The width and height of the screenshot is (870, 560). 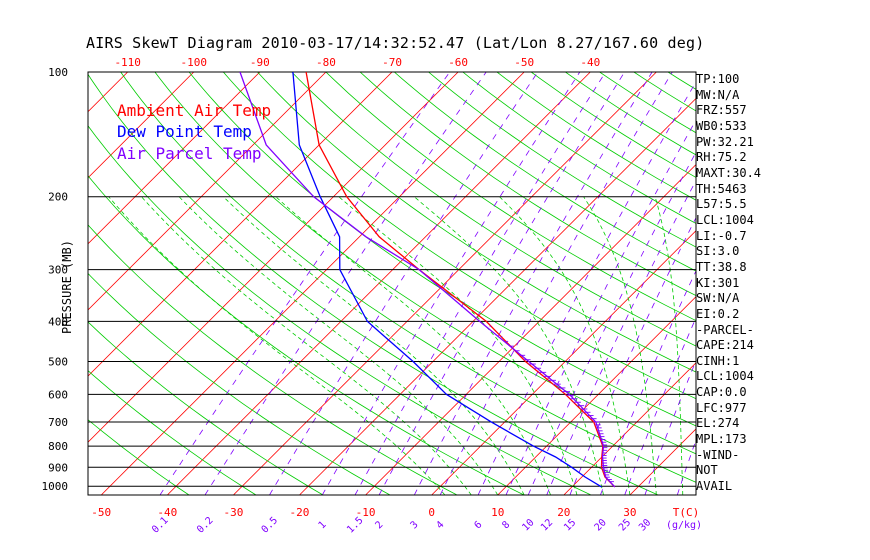 What do you see at coordinates (725, 141) in the screenshot?
I see `stat-pw: PW:32.21` at bounding box center [725, 141].